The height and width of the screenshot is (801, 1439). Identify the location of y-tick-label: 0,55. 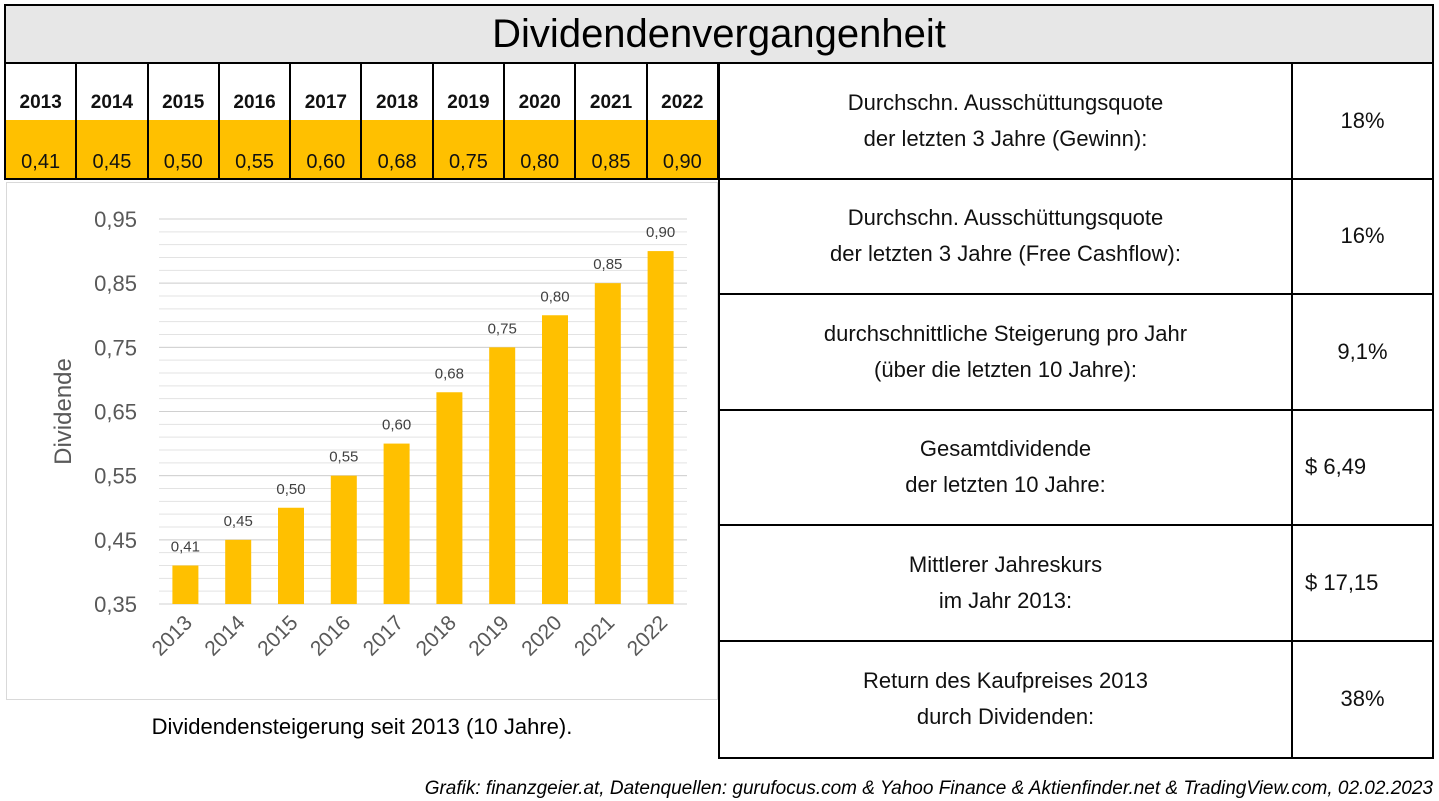
(115, 476).